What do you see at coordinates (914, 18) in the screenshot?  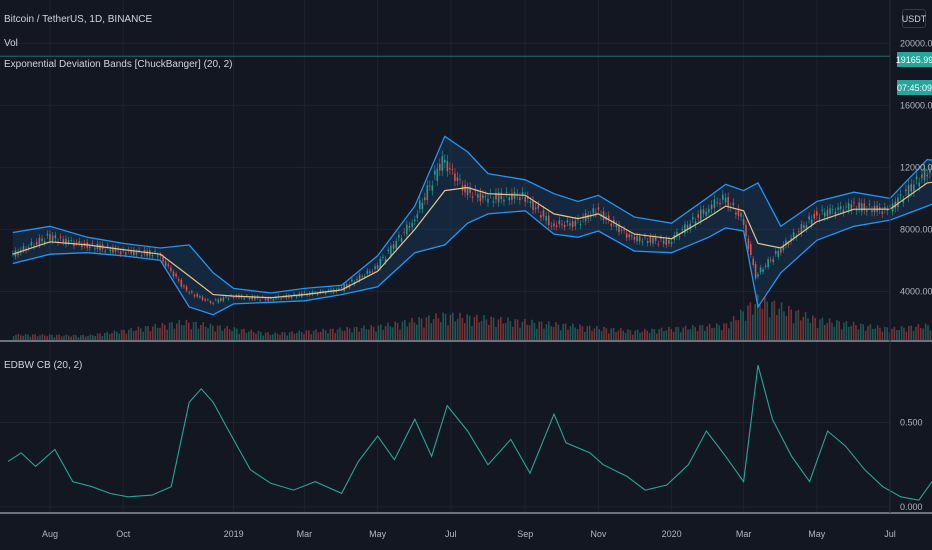 I see `currency-unit-button: USDT` at bounding box center [914, 18].